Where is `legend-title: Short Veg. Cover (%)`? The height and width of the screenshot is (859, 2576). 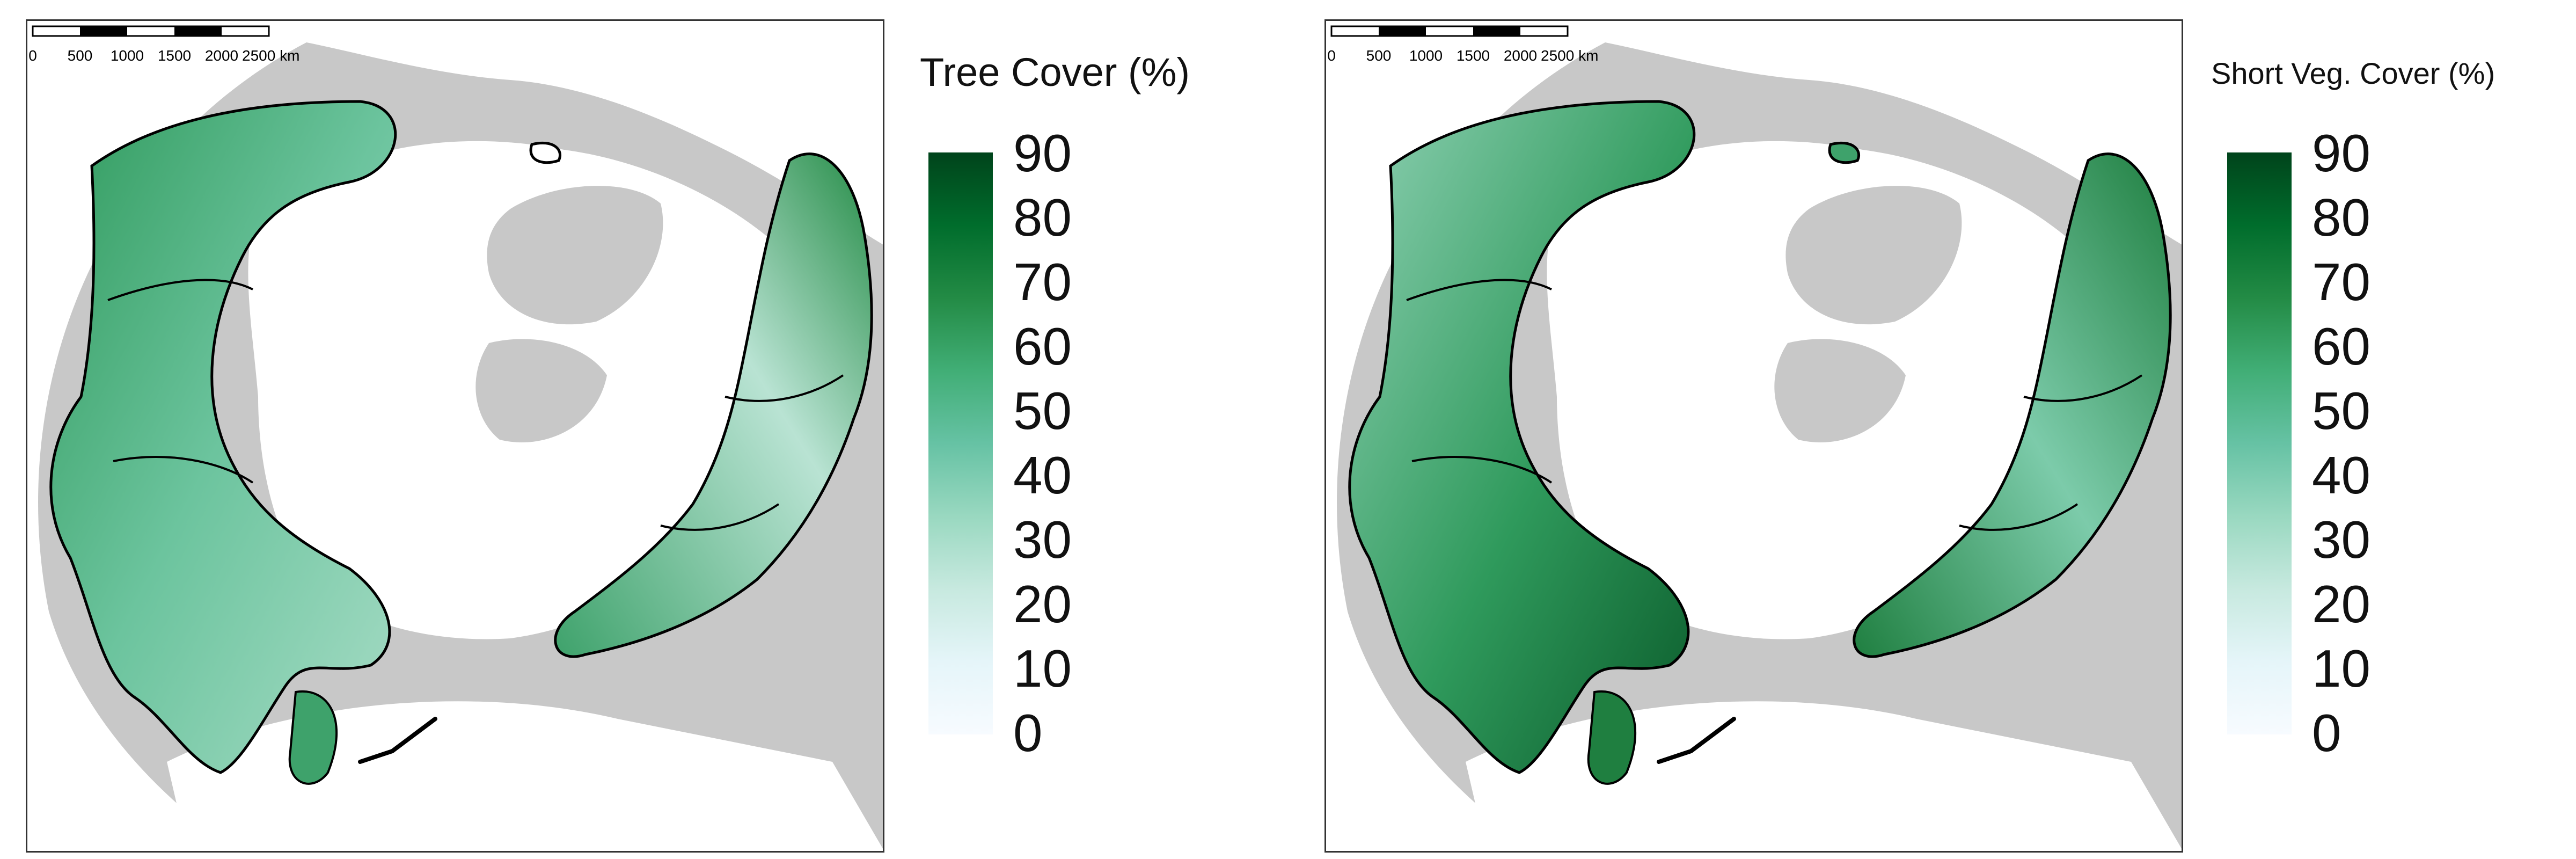
legend-title: Short Veg. Cover (%) is located at coordinates (2353, 73).